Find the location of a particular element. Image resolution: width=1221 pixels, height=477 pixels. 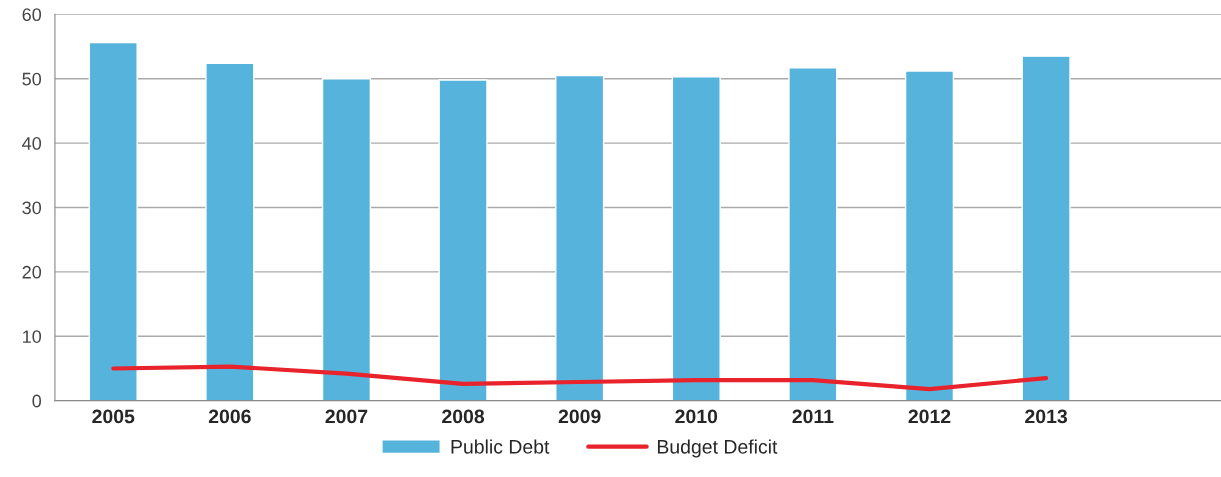

x-tick-label: 2008 is located at coordinates (463, 416).